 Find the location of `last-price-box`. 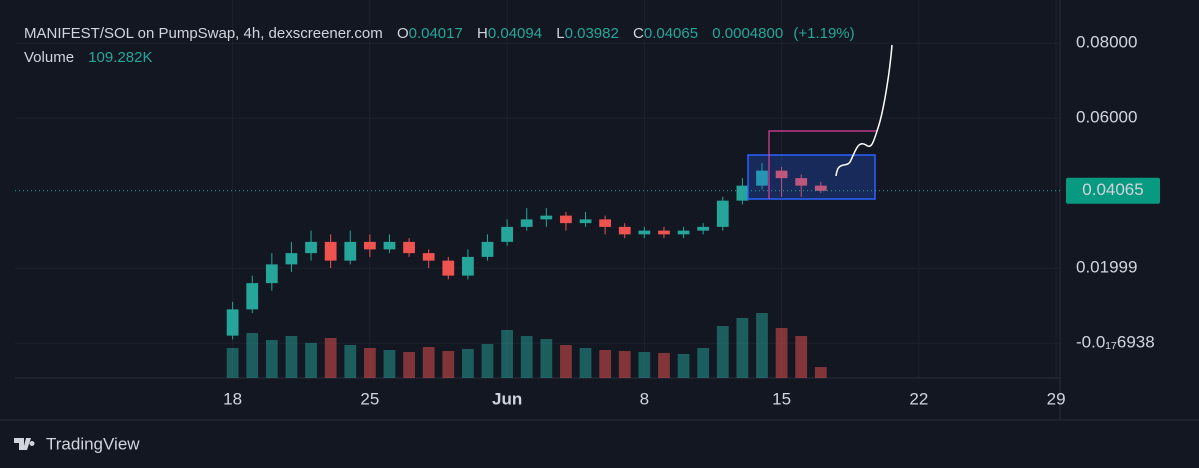

last-price-box is located at coordinates (1113, 190).